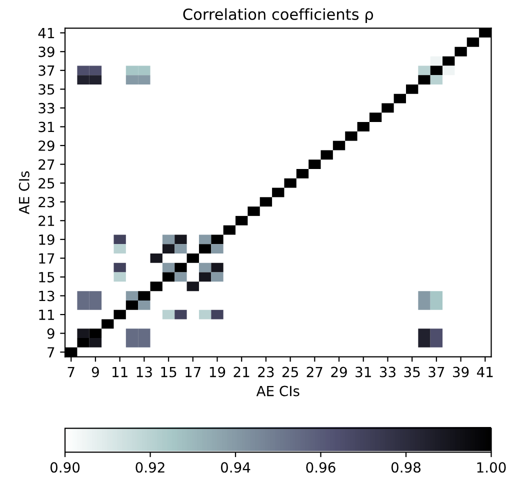 The image size is (508, 477). I want to click on y-axis-title: AE CIs, so click(24, 192).